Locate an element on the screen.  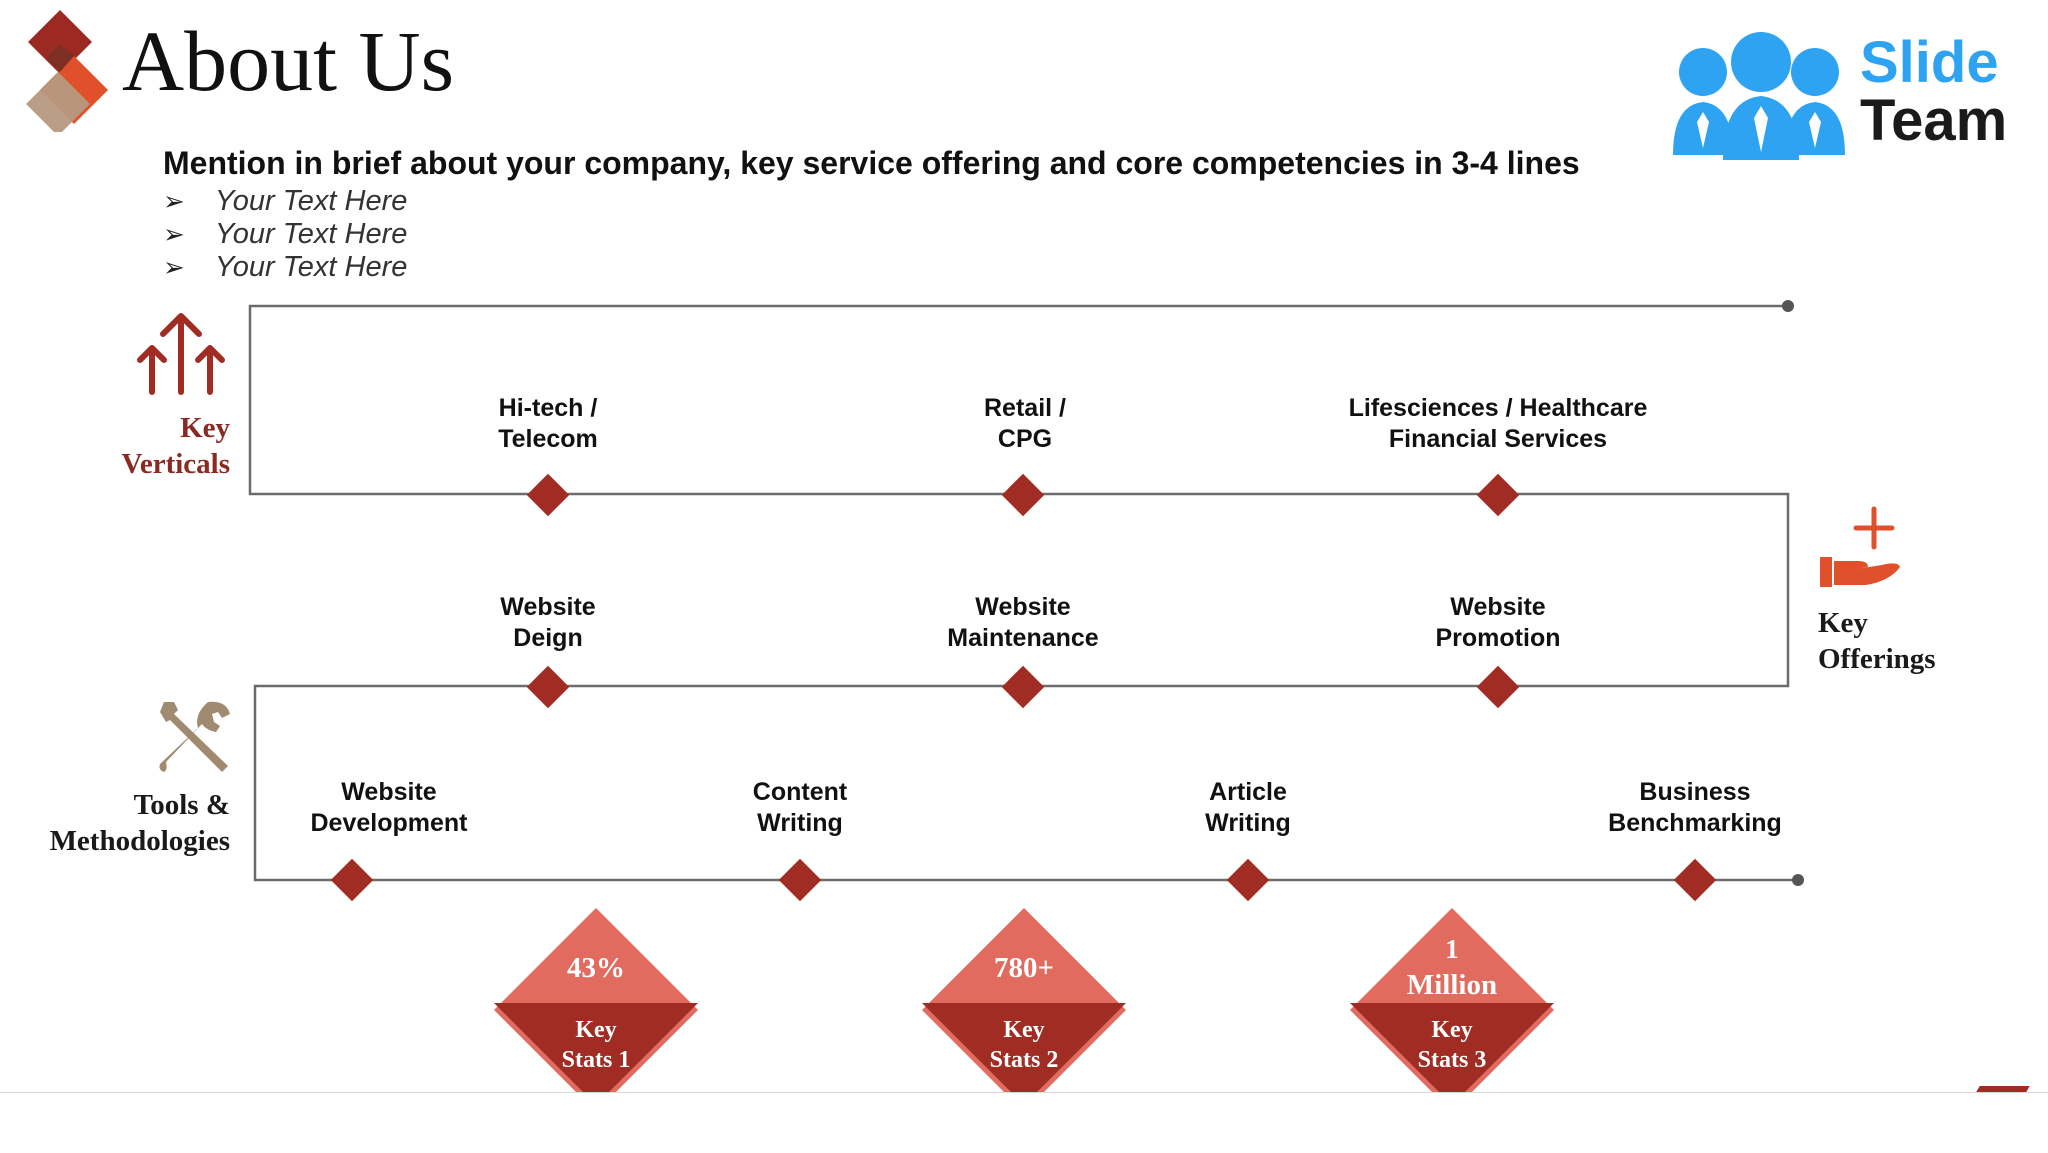
tool-item: Article Writing is located at coordinates (1248, 807).